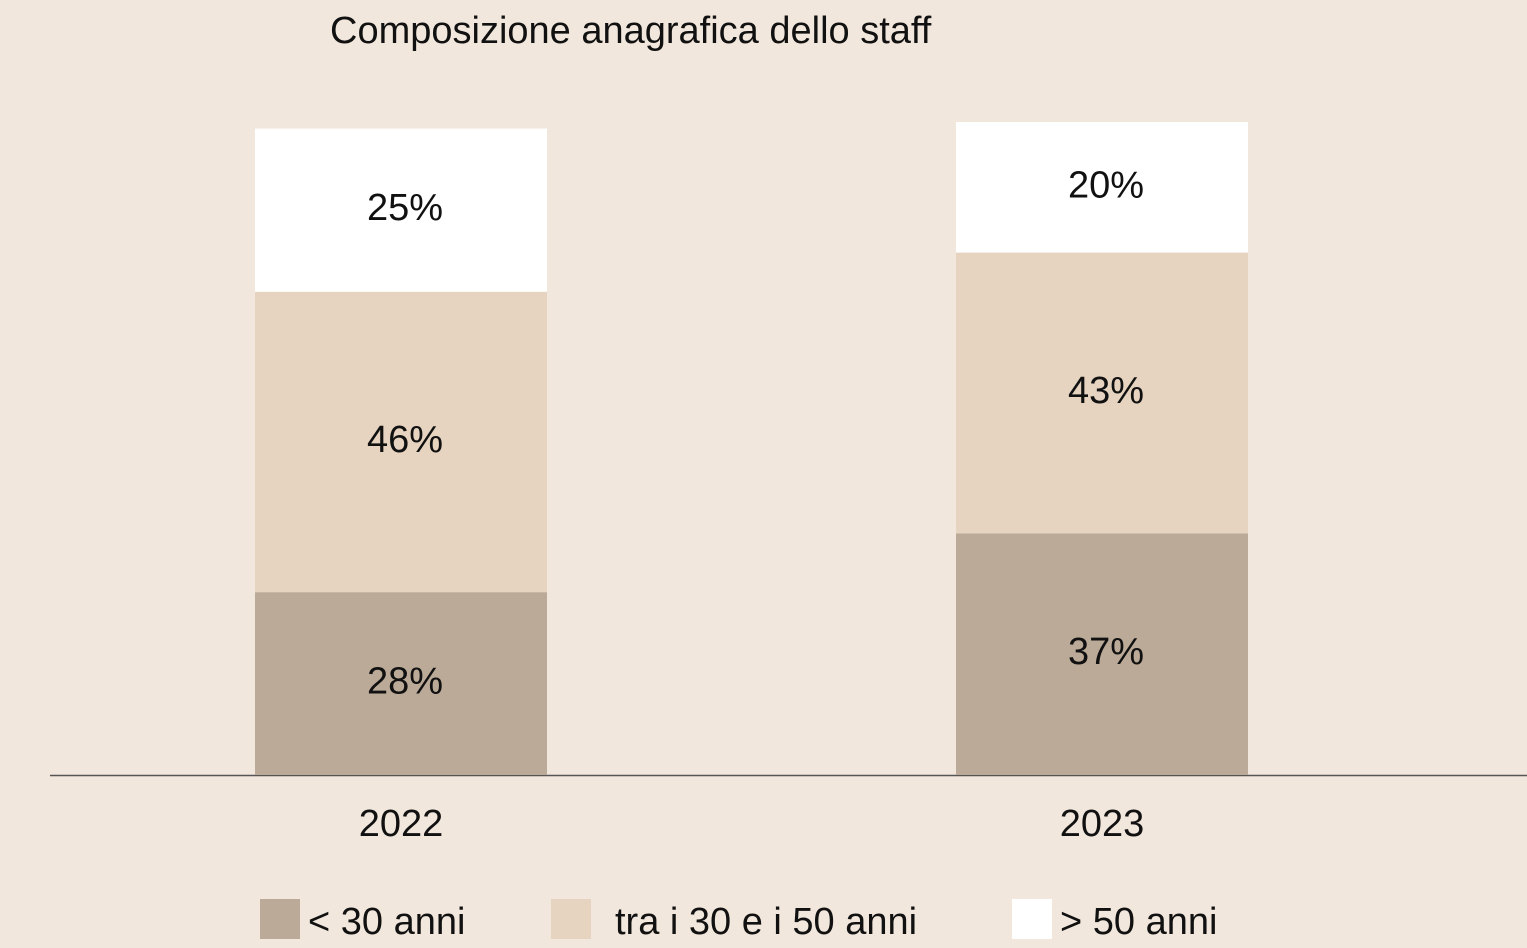 The width and height of the screenshot is (1527, 948). I want to click on x-tick-label: 2023, so click(1102, 824).